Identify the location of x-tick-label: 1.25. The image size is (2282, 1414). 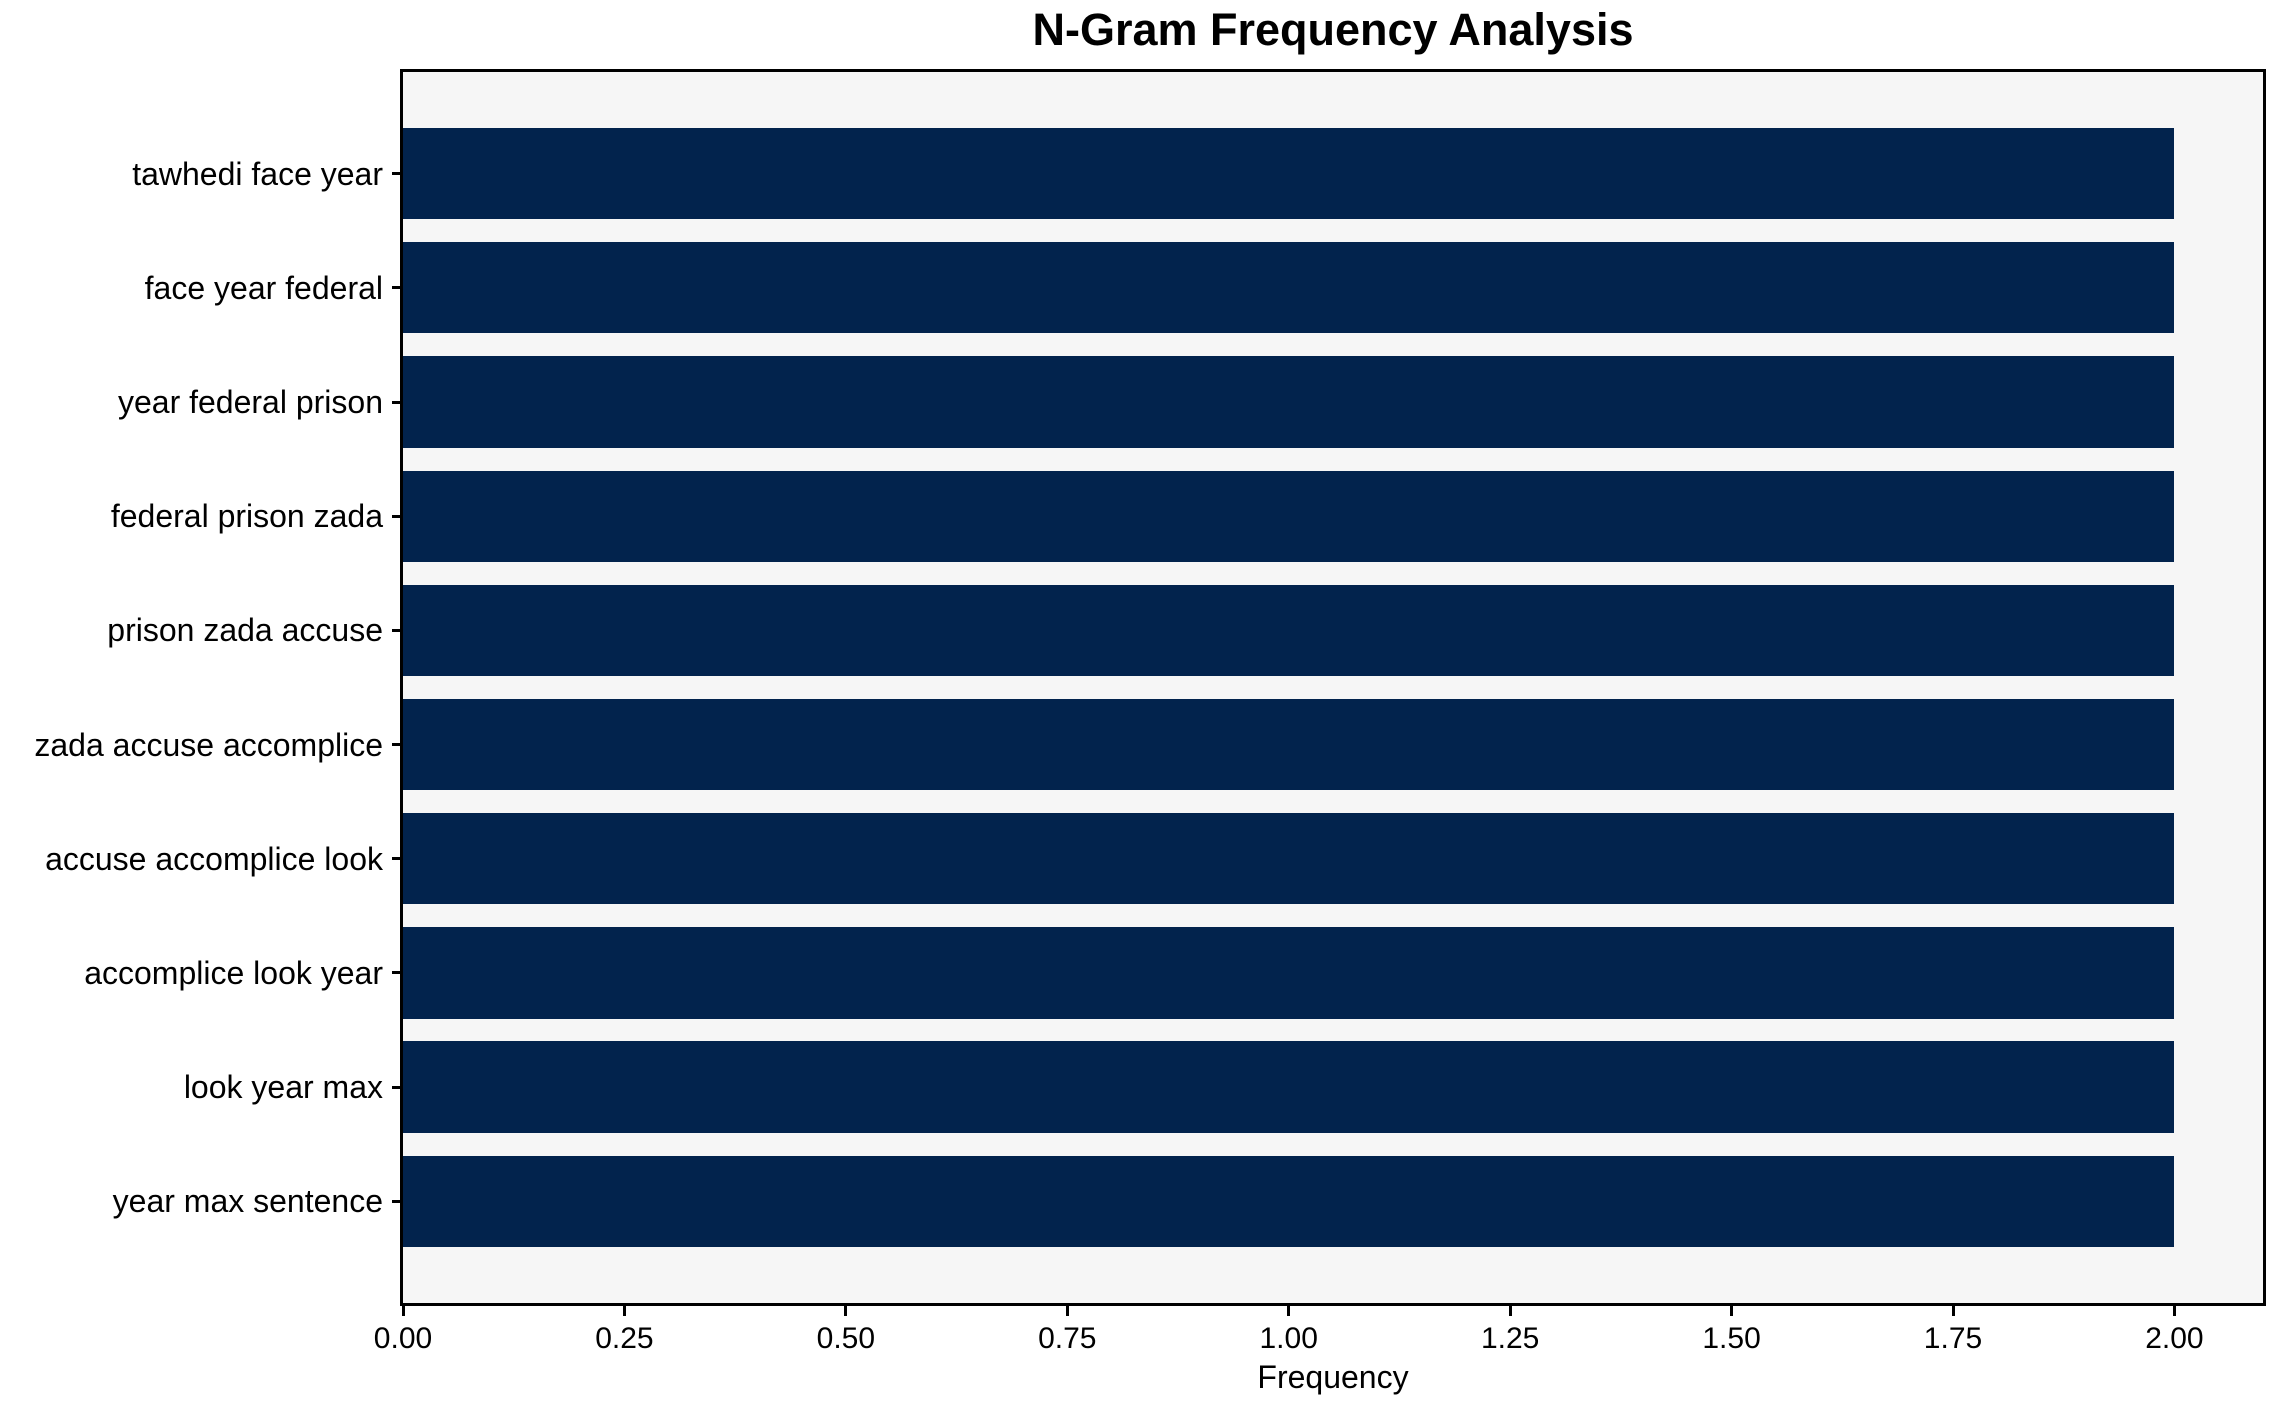
(1510, 1338).